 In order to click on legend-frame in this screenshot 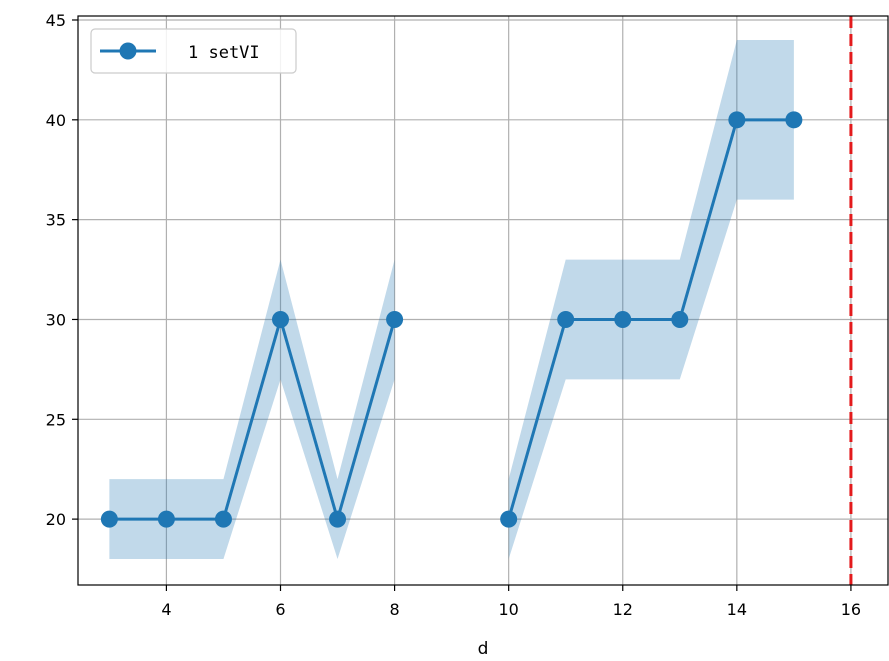, I will do `click(193, 51)`.